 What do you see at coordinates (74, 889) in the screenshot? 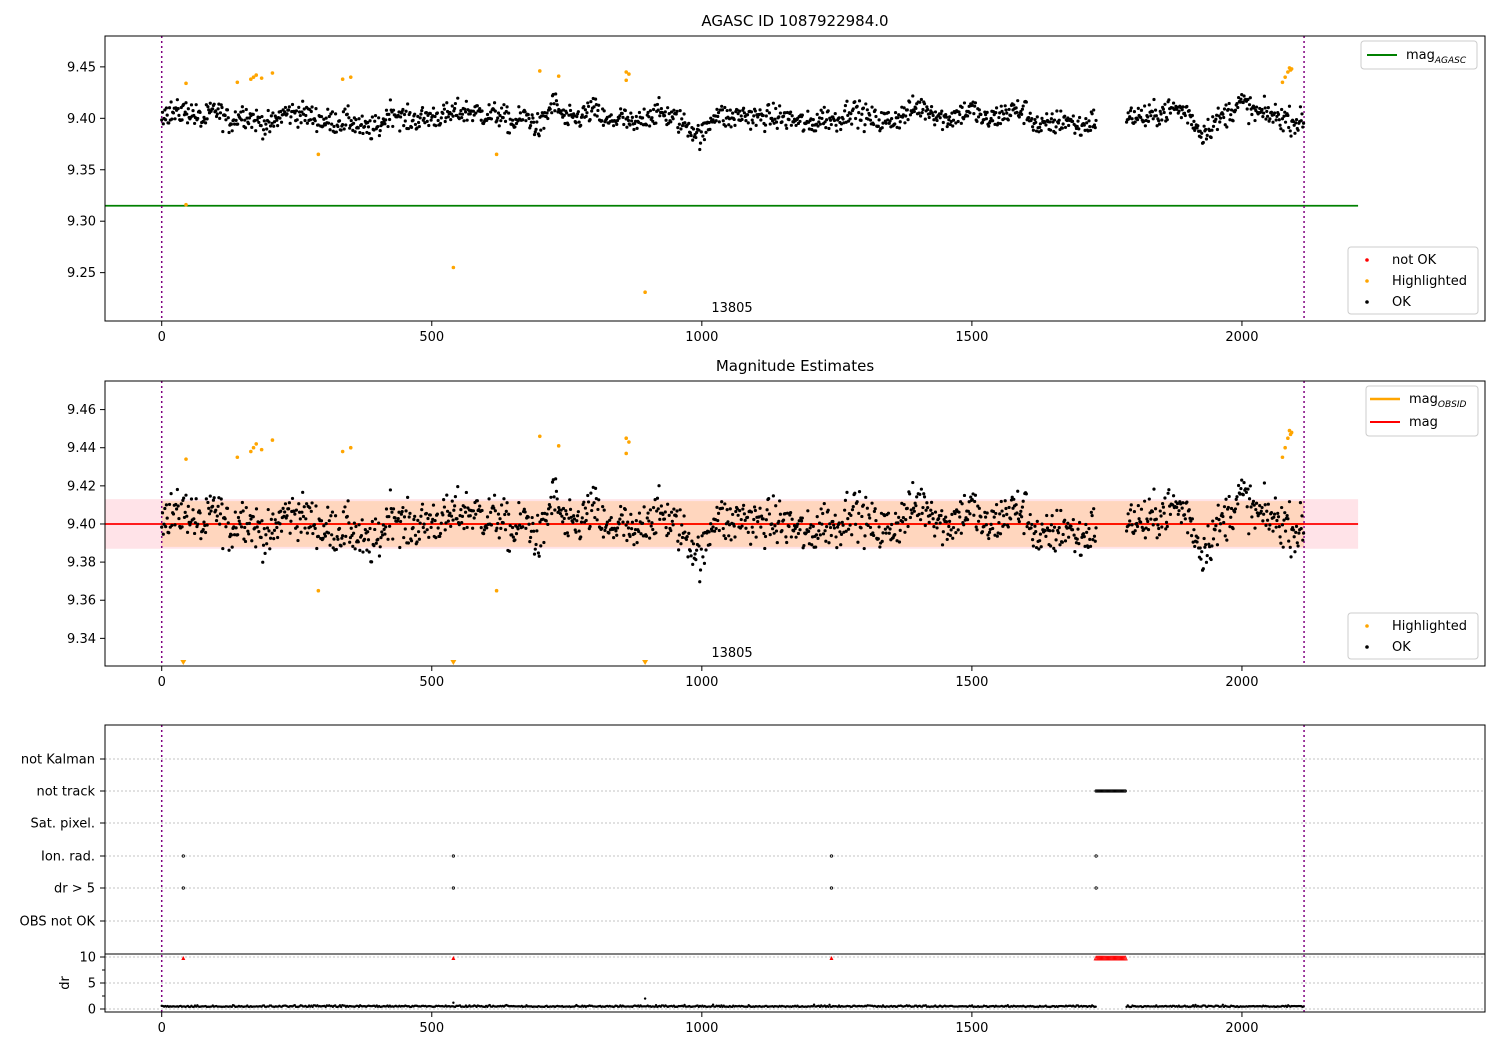
I see `flag-row-label: dr > 5` at bounding box center [74, 889].